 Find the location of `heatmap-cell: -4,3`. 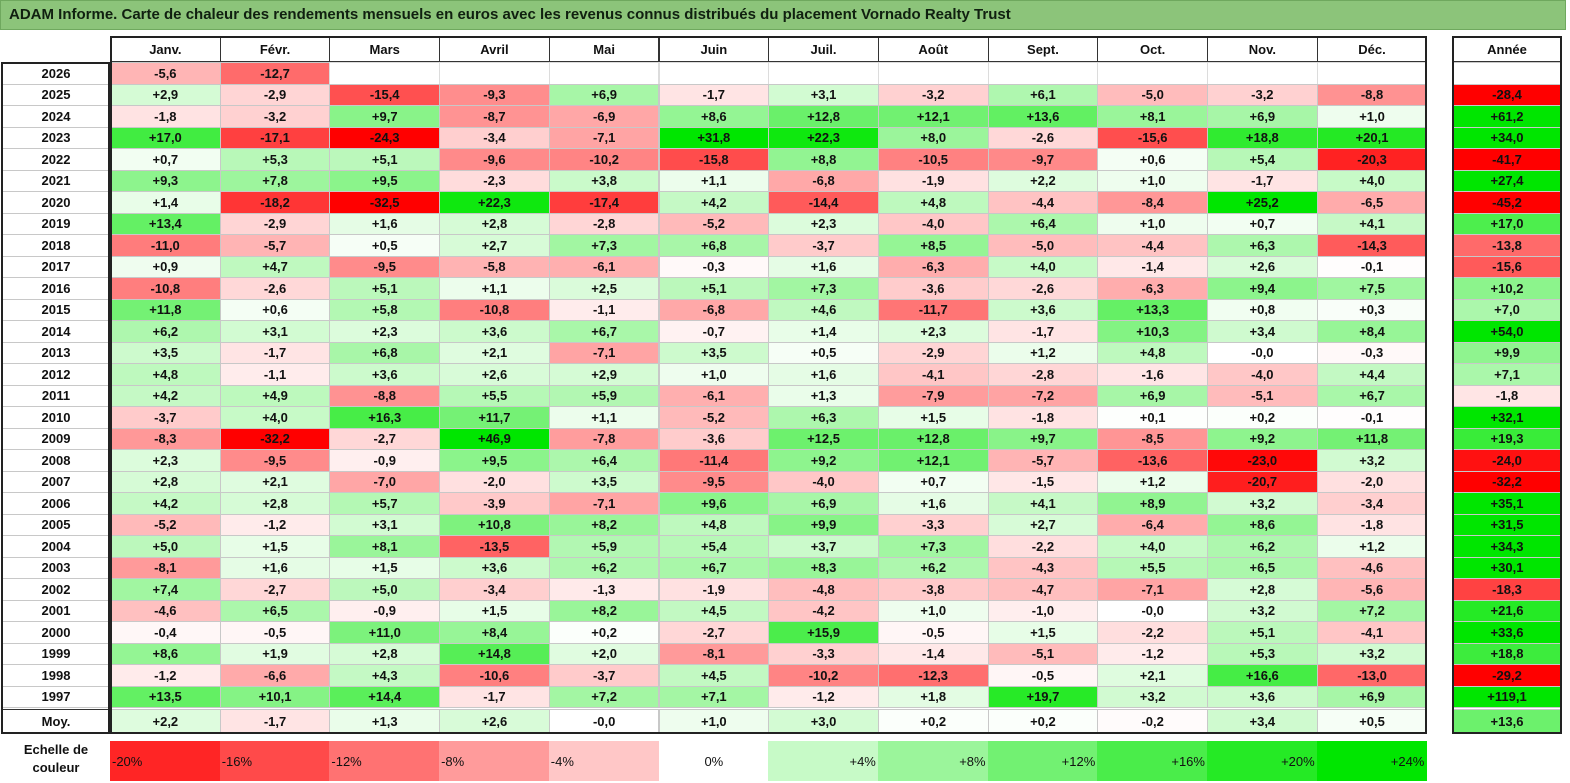

heatmap-cell: -4,3 is located at coordinates (1043, 567).